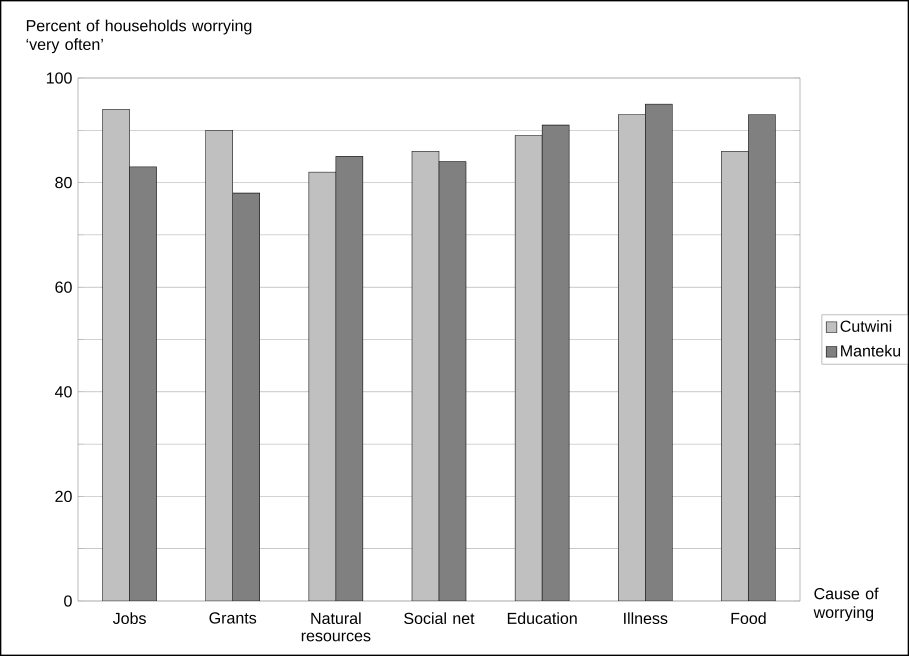 The width and height of the screenshot is (909, 656). What do you see at coordinates (63, 287) in the screenshot?
I see `y-tick-label: 60` at bounding box center [63, 287].